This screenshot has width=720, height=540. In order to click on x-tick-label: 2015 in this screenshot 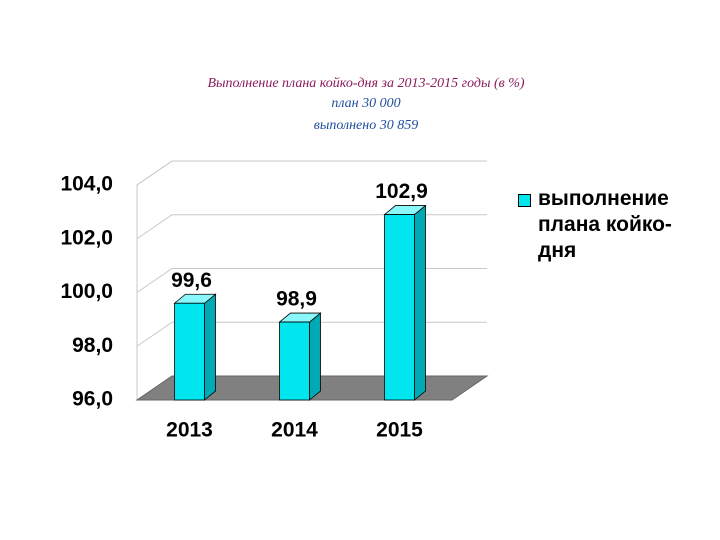, I will do `click(399, 430)`.